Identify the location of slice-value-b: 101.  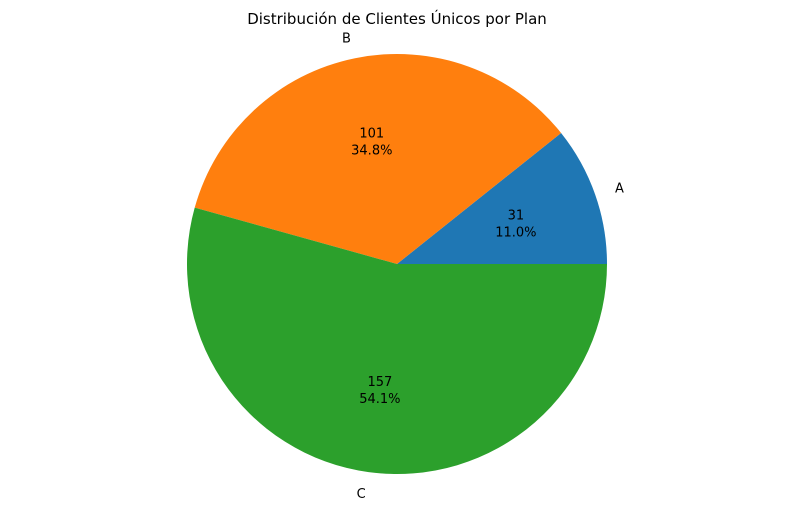
(371, 134).